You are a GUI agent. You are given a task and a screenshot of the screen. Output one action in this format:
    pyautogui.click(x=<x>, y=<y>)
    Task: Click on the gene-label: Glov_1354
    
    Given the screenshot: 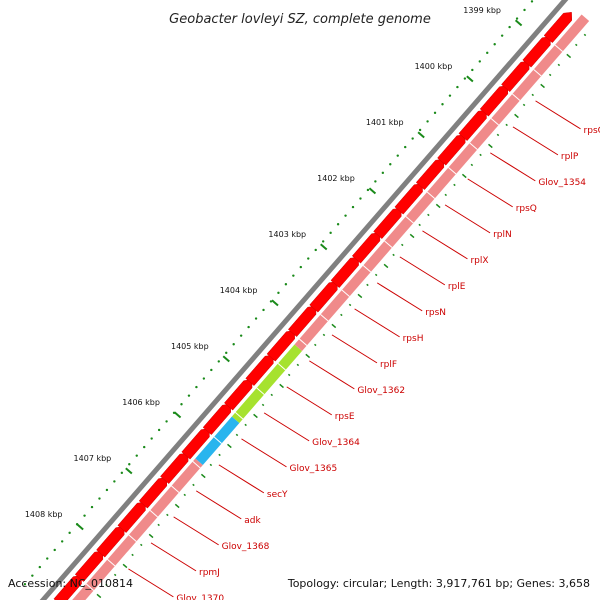 What is the action you would take?
    pyautogui.click(x=562, y=183)
    